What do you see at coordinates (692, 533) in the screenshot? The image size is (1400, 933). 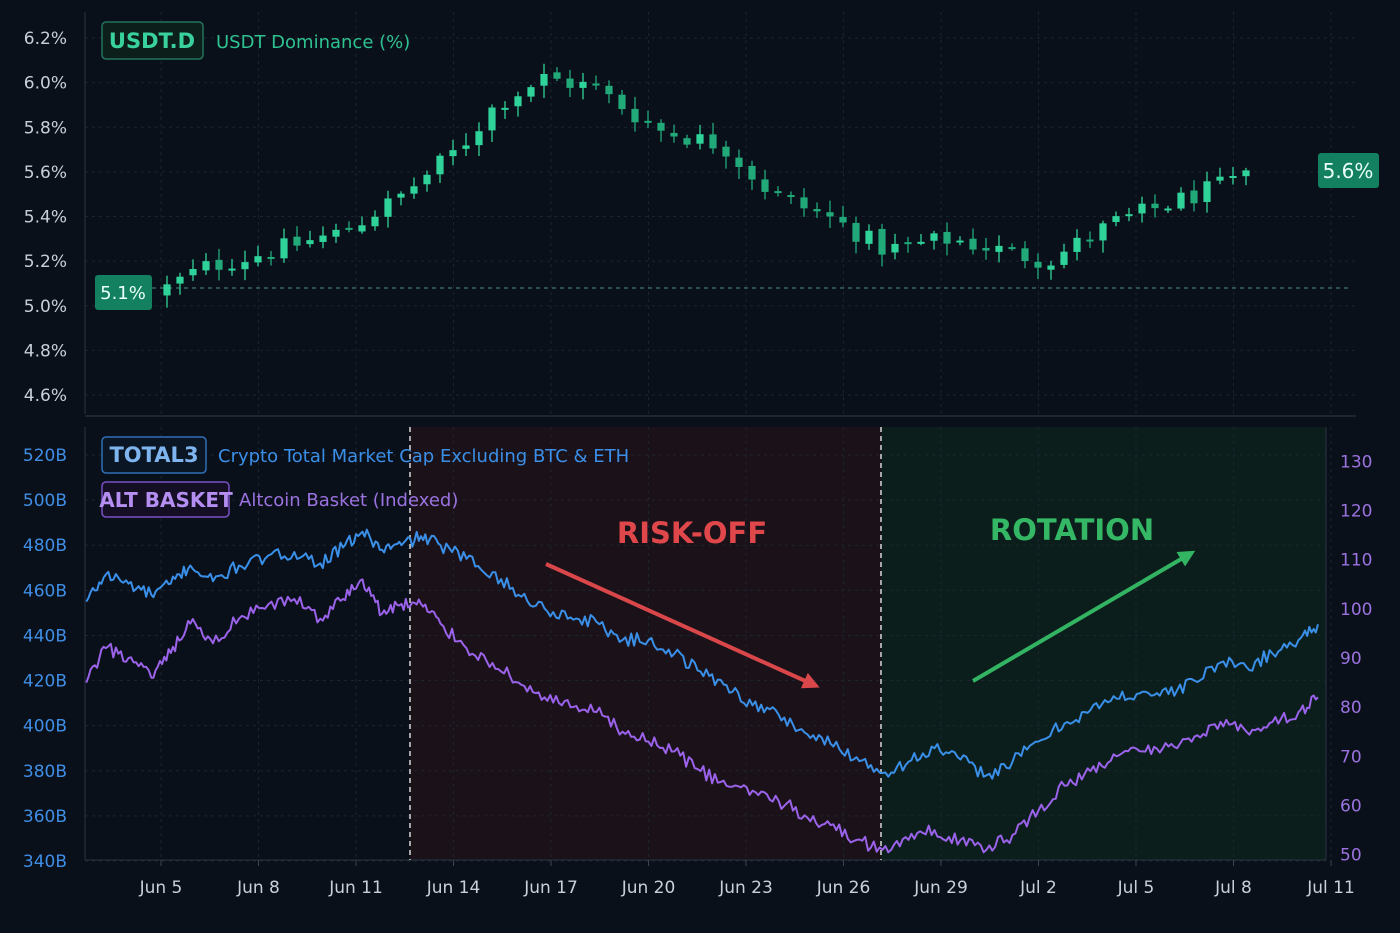 I see `risk-off-label: RISK-OFF` at bounding box center [692, 533].